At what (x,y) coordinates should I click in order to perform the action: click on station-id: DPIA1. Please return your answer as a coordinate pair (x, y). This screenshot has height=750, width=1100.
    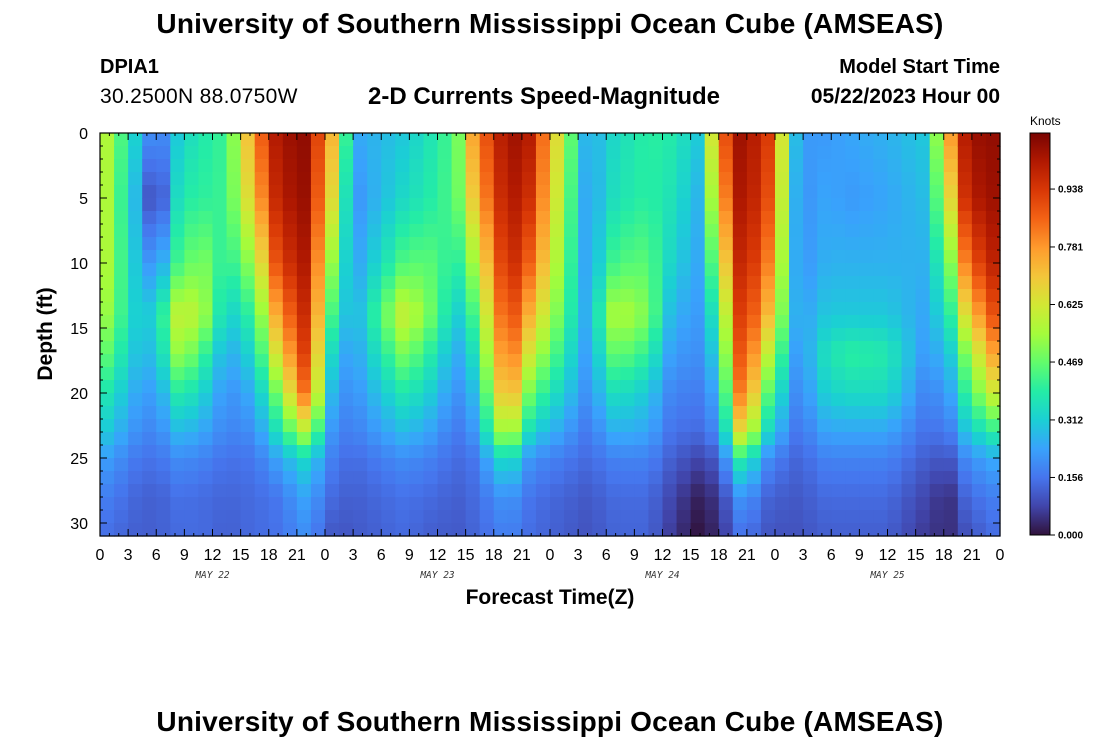
    Looking at the image, I should click on (129, 67).